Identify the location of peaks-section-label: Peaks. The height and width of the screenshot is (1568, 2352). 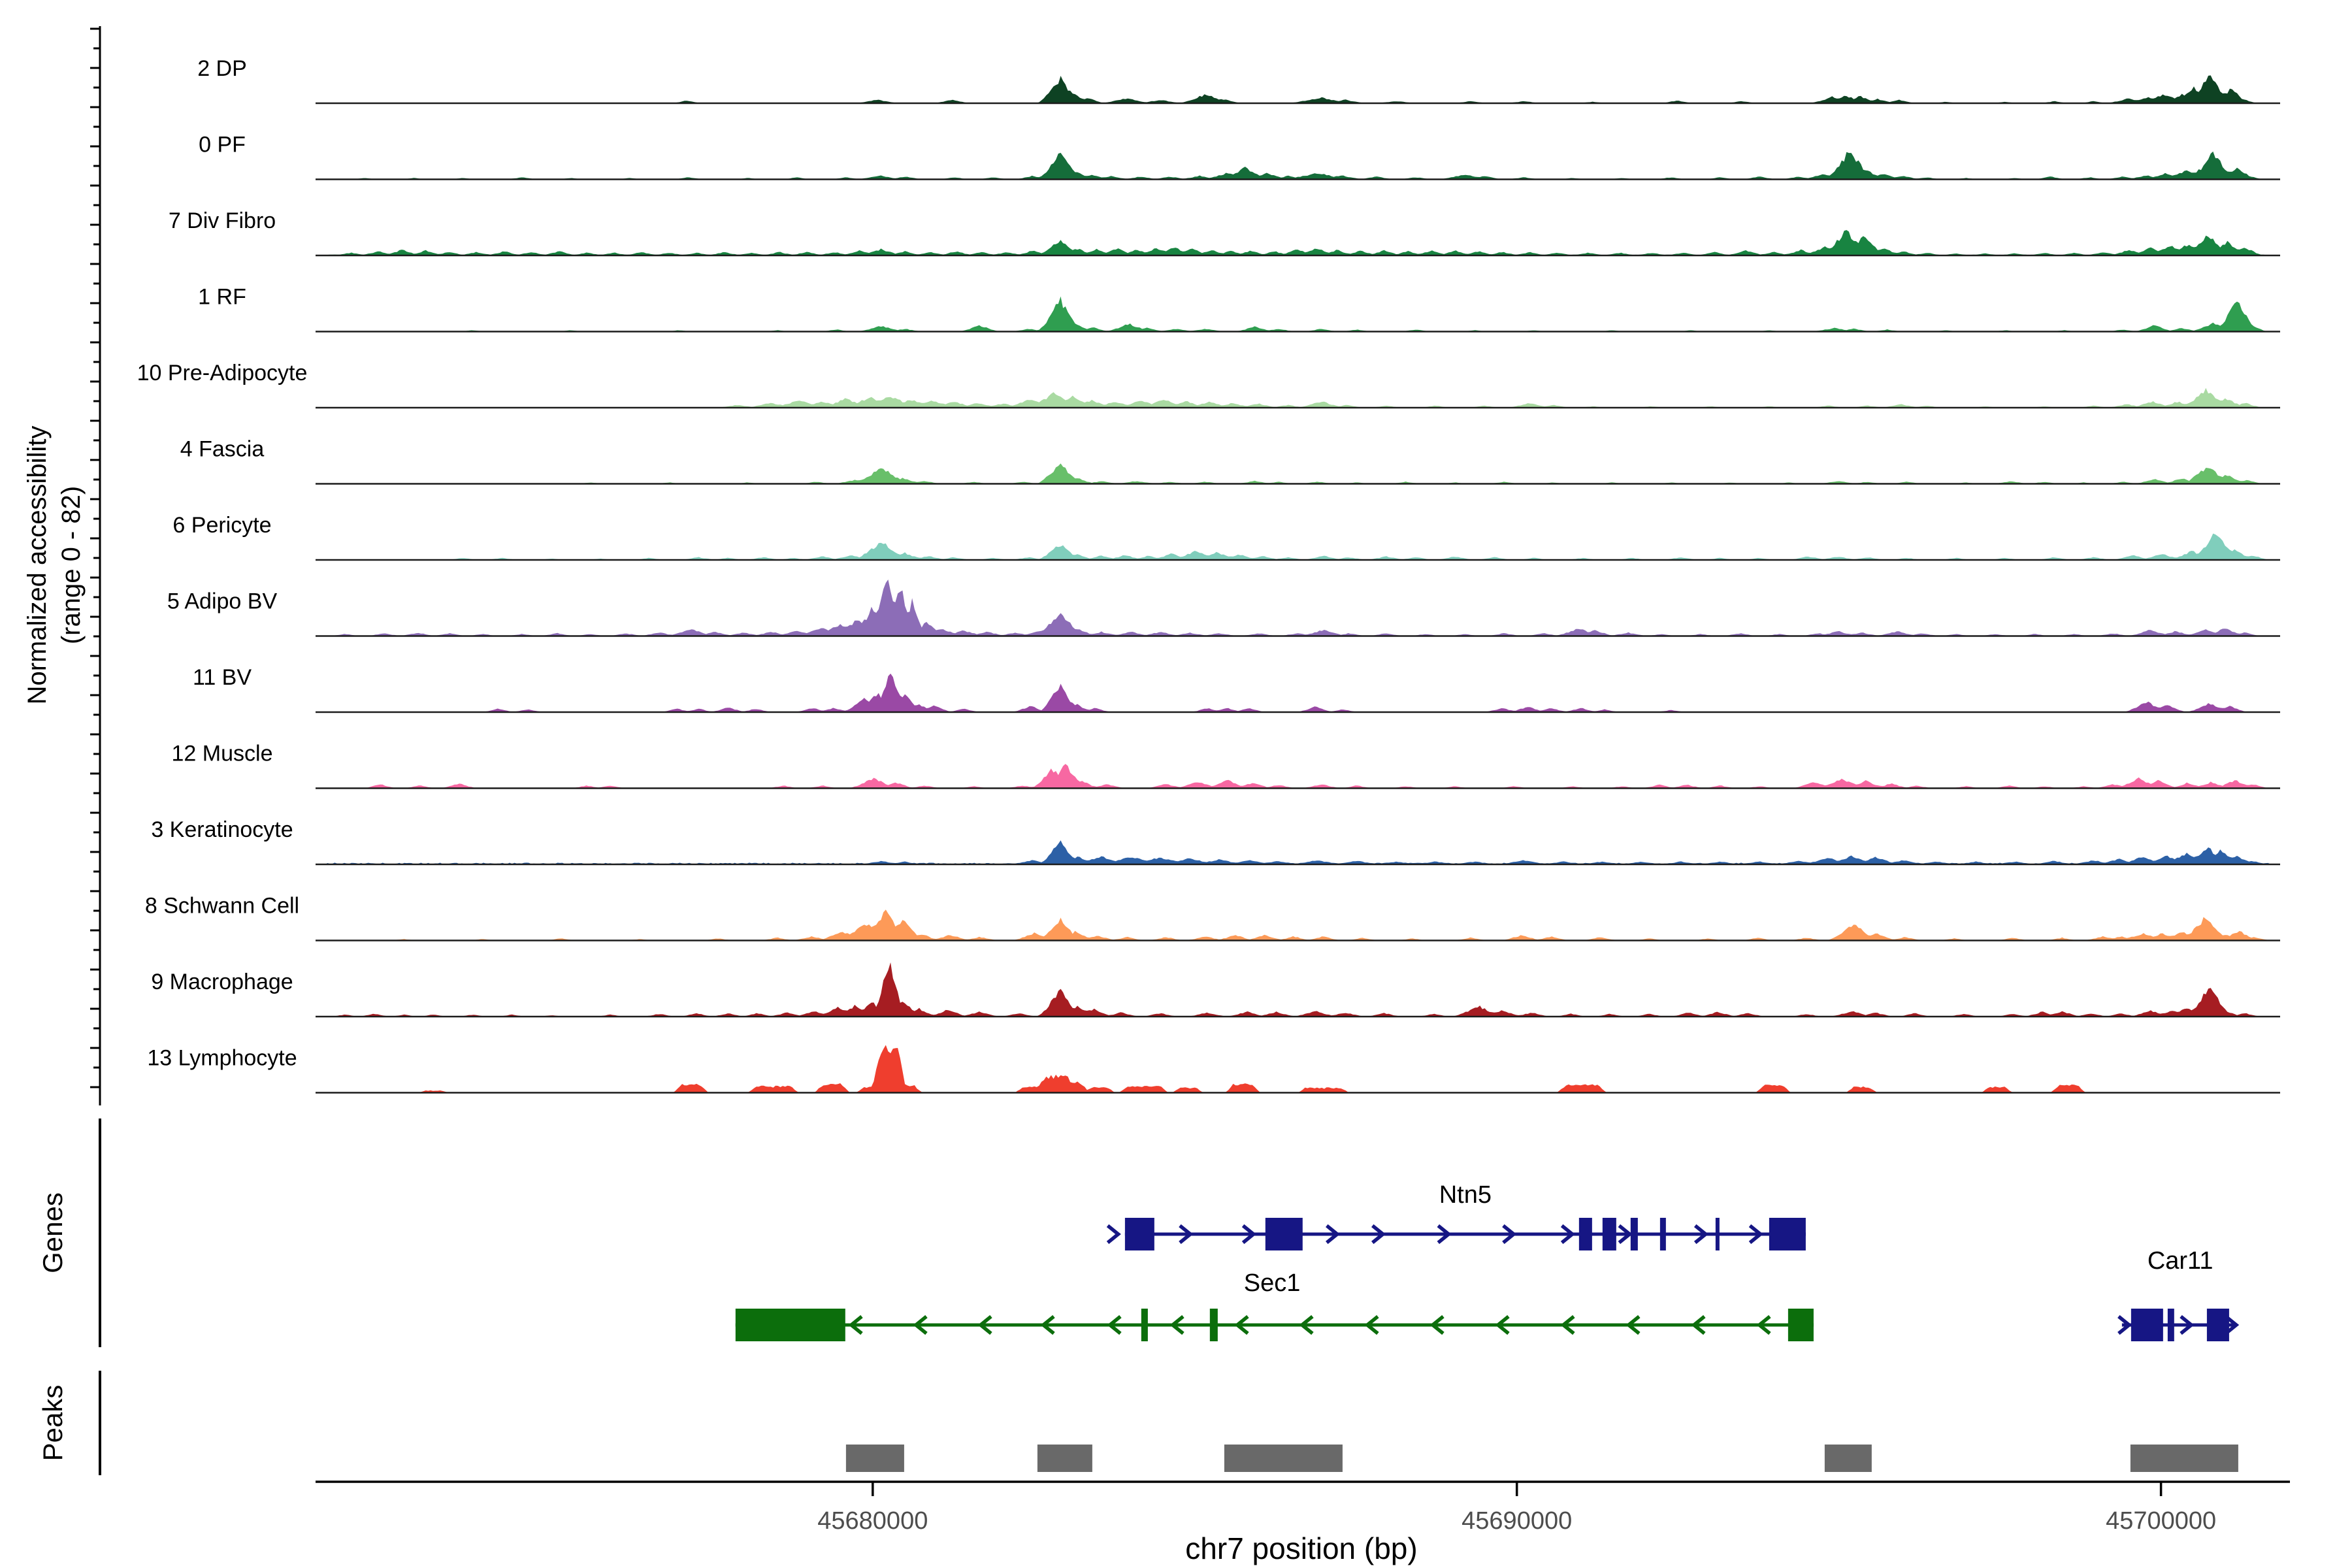
(52, 1423).